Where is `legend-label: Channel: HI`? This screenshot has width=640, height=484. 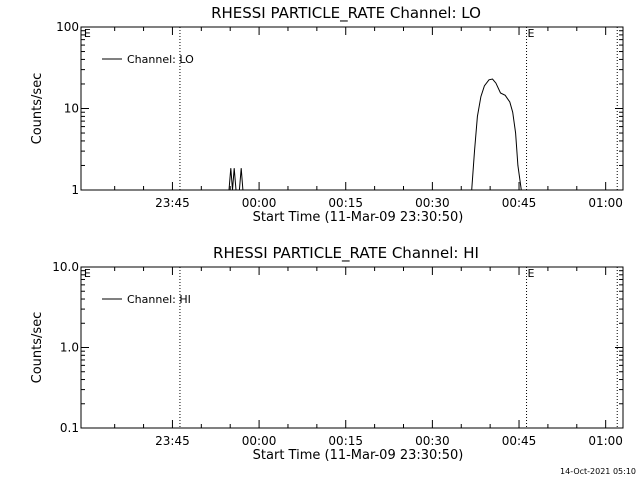 legend-label: Channel: HI is located at coordinates (159, 299).